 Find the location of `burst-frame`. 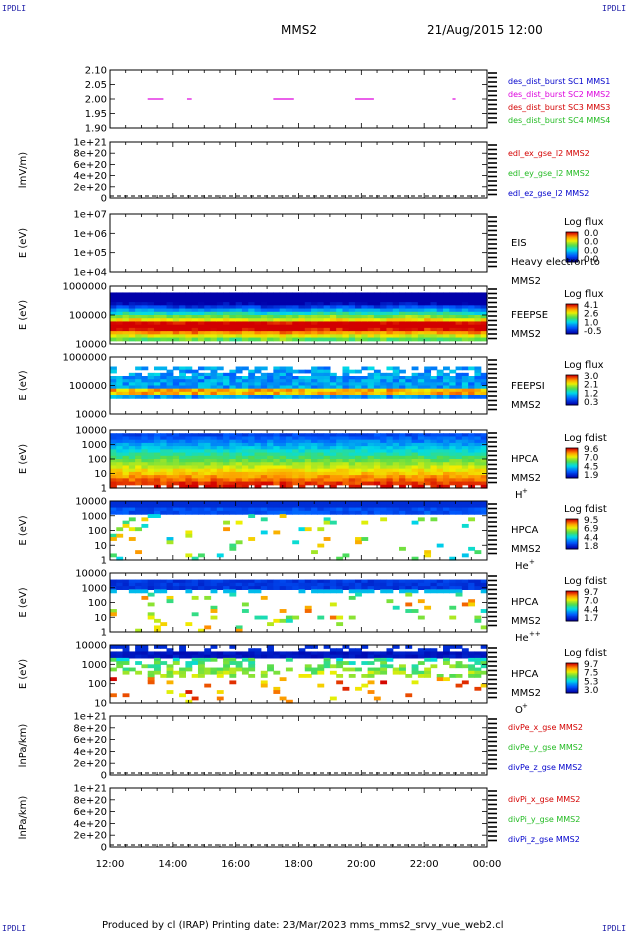

burst-frame is located at coordinates (298, 99).